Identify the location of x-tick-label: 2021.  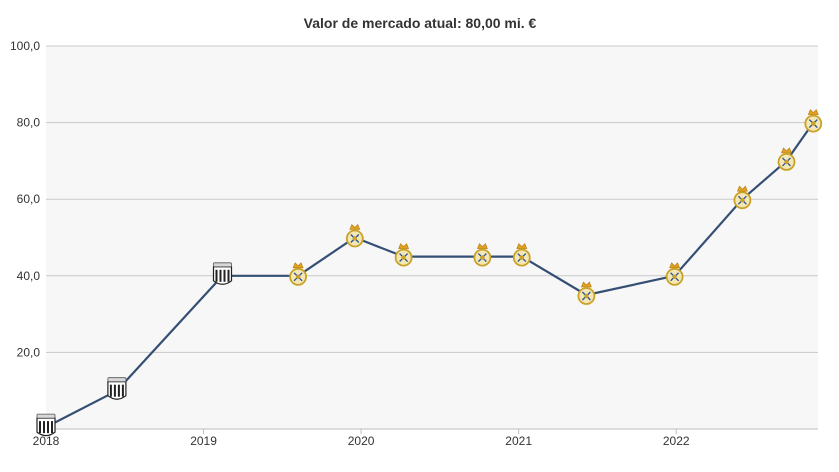
(518, 441).